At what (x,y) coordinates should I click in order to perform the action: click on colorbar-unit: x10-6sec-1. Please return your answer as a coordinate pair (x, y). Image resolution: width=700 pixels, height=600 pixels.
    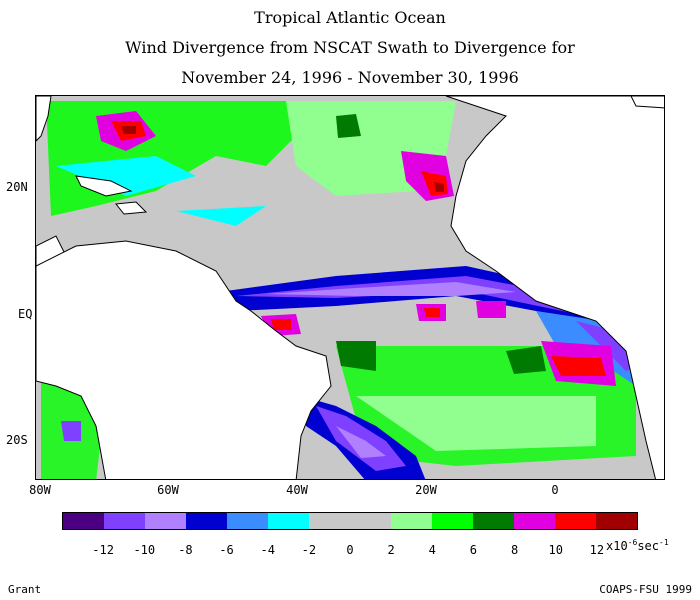
    Looking at the image, I should click on (637, 545).